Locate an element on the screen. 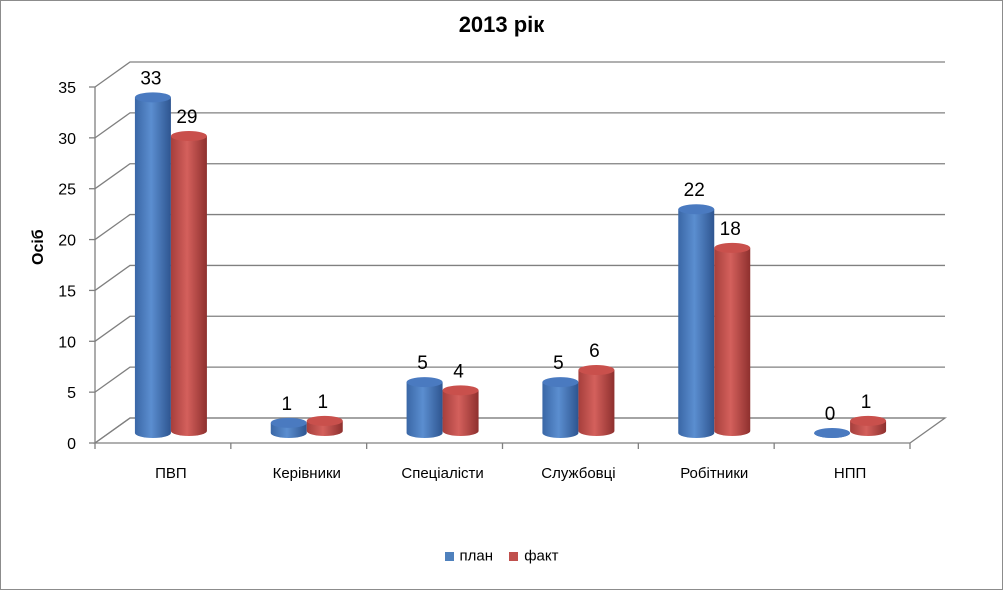 This screenshot has height=590, width=1003. bar-план-5 is located at coordinates (832, 433).